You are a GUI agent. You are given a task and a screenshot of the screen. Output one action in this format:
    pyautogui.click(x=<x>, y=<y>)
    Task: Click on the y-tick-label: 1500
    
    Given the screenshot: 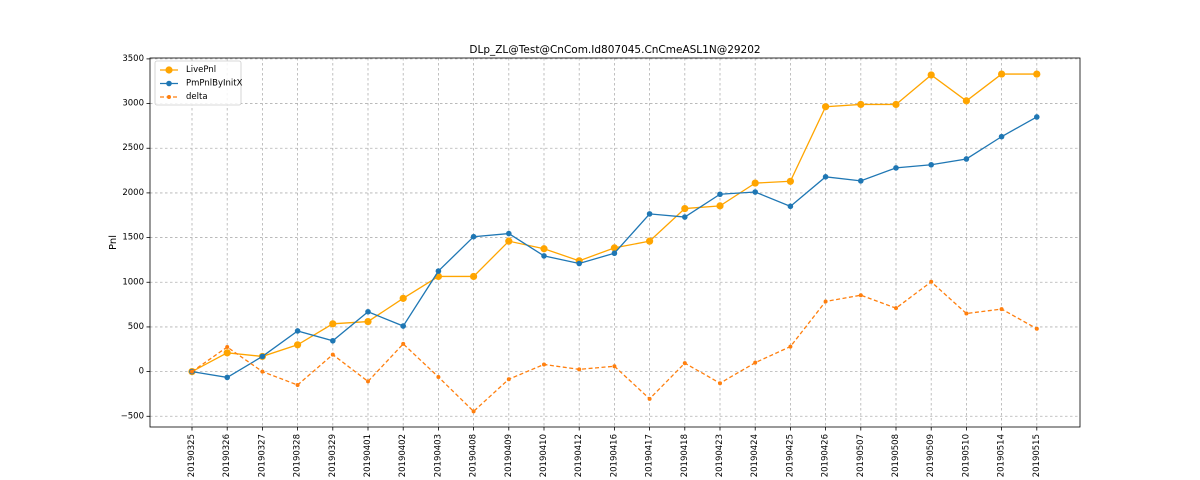 What is the action you would take?
    pyautogui.click(x=133, y=238)
    